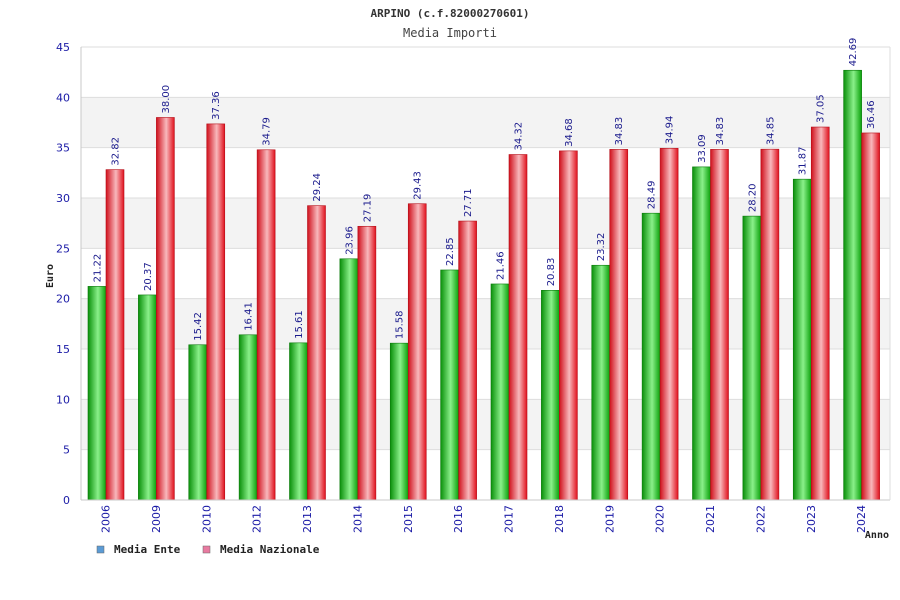  What do you see at coordinates (206, 519) in the screenshot?
I see `x-tick-label: 2010` at bounding box center [206, 519].